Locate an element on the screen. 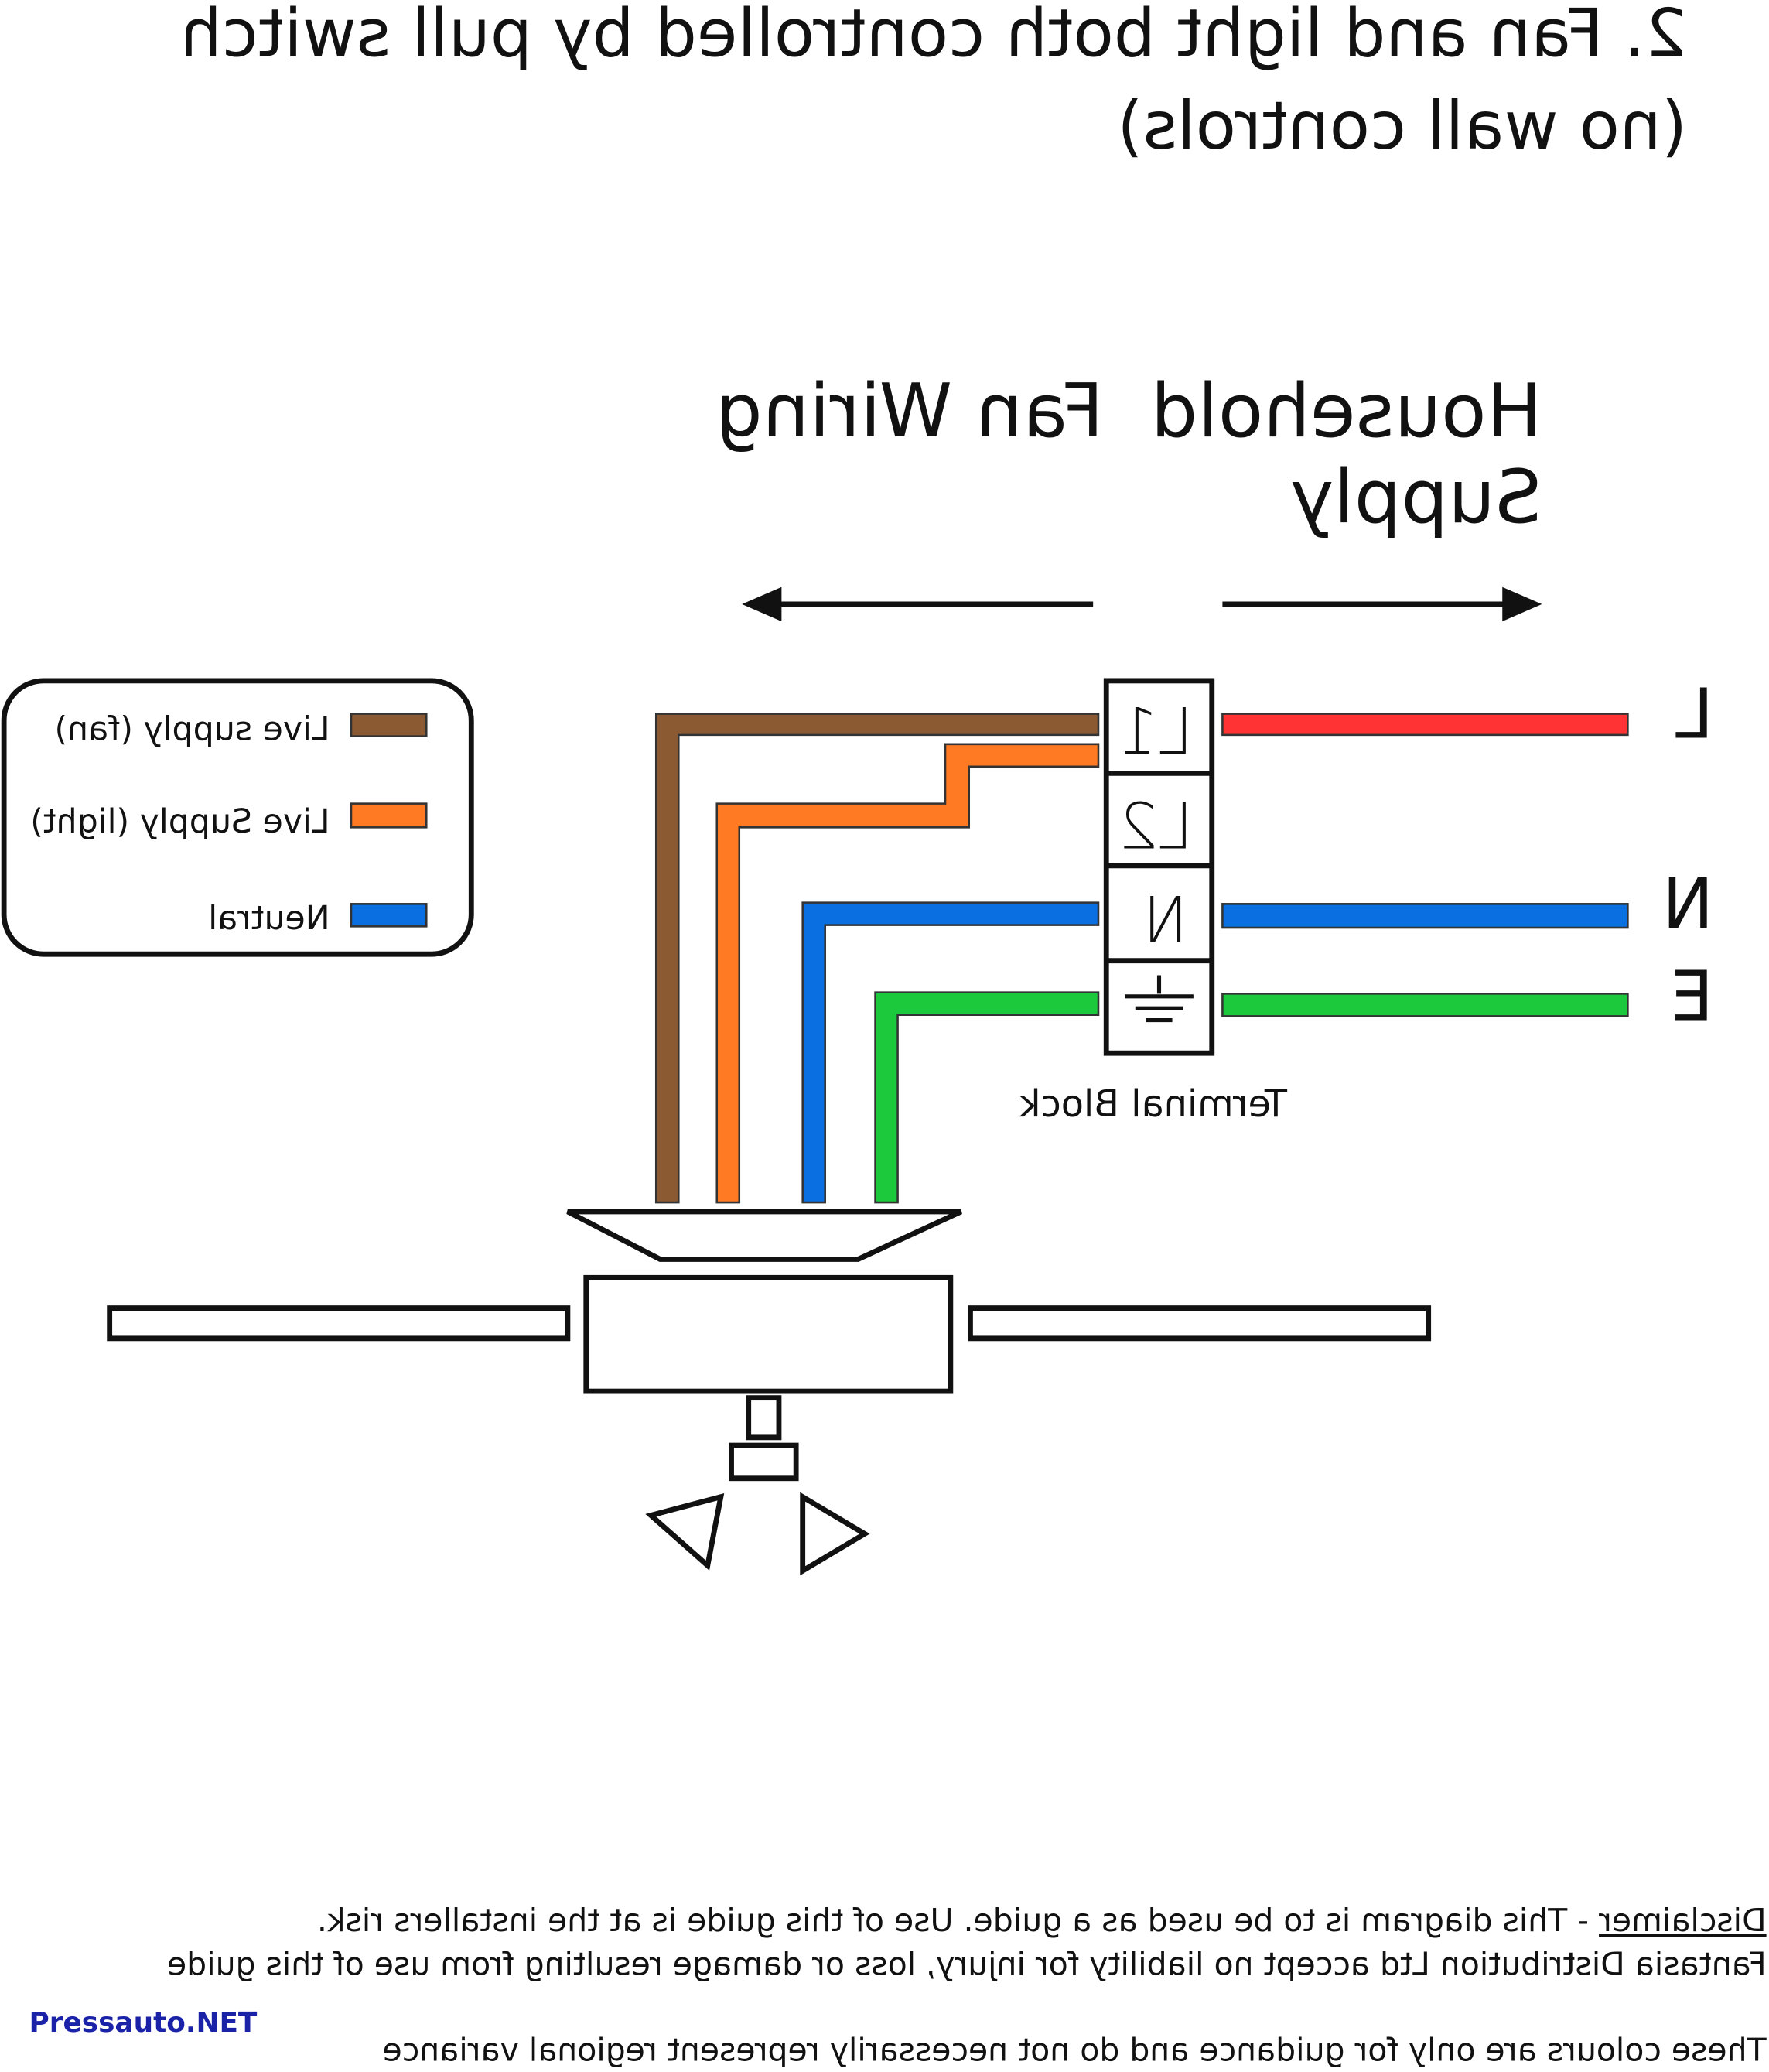 Image resolution: width=1769 pixels, height=2072 pixels. wire-fan-live is located at coordinates (877, 958).